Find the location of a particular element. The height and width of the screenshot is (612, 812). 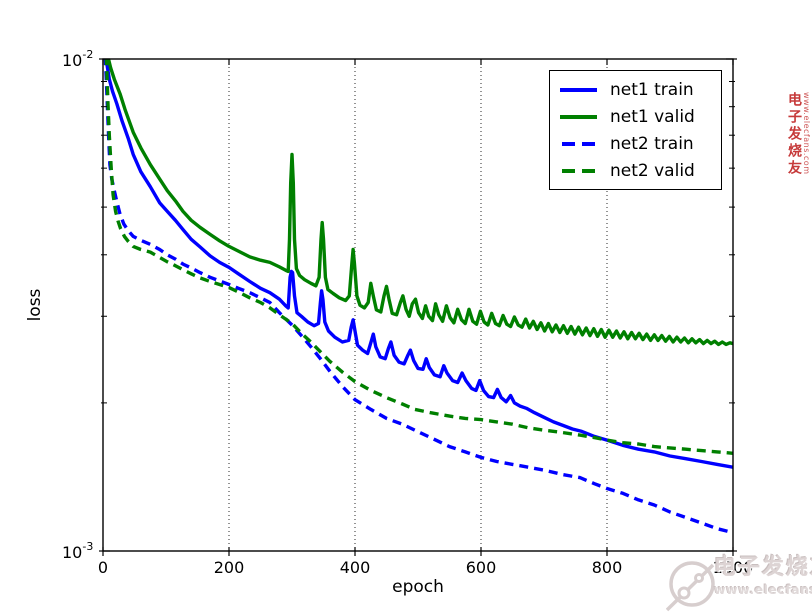

x-axis-tick-label: 1000 is located at coordinates (733, 567).